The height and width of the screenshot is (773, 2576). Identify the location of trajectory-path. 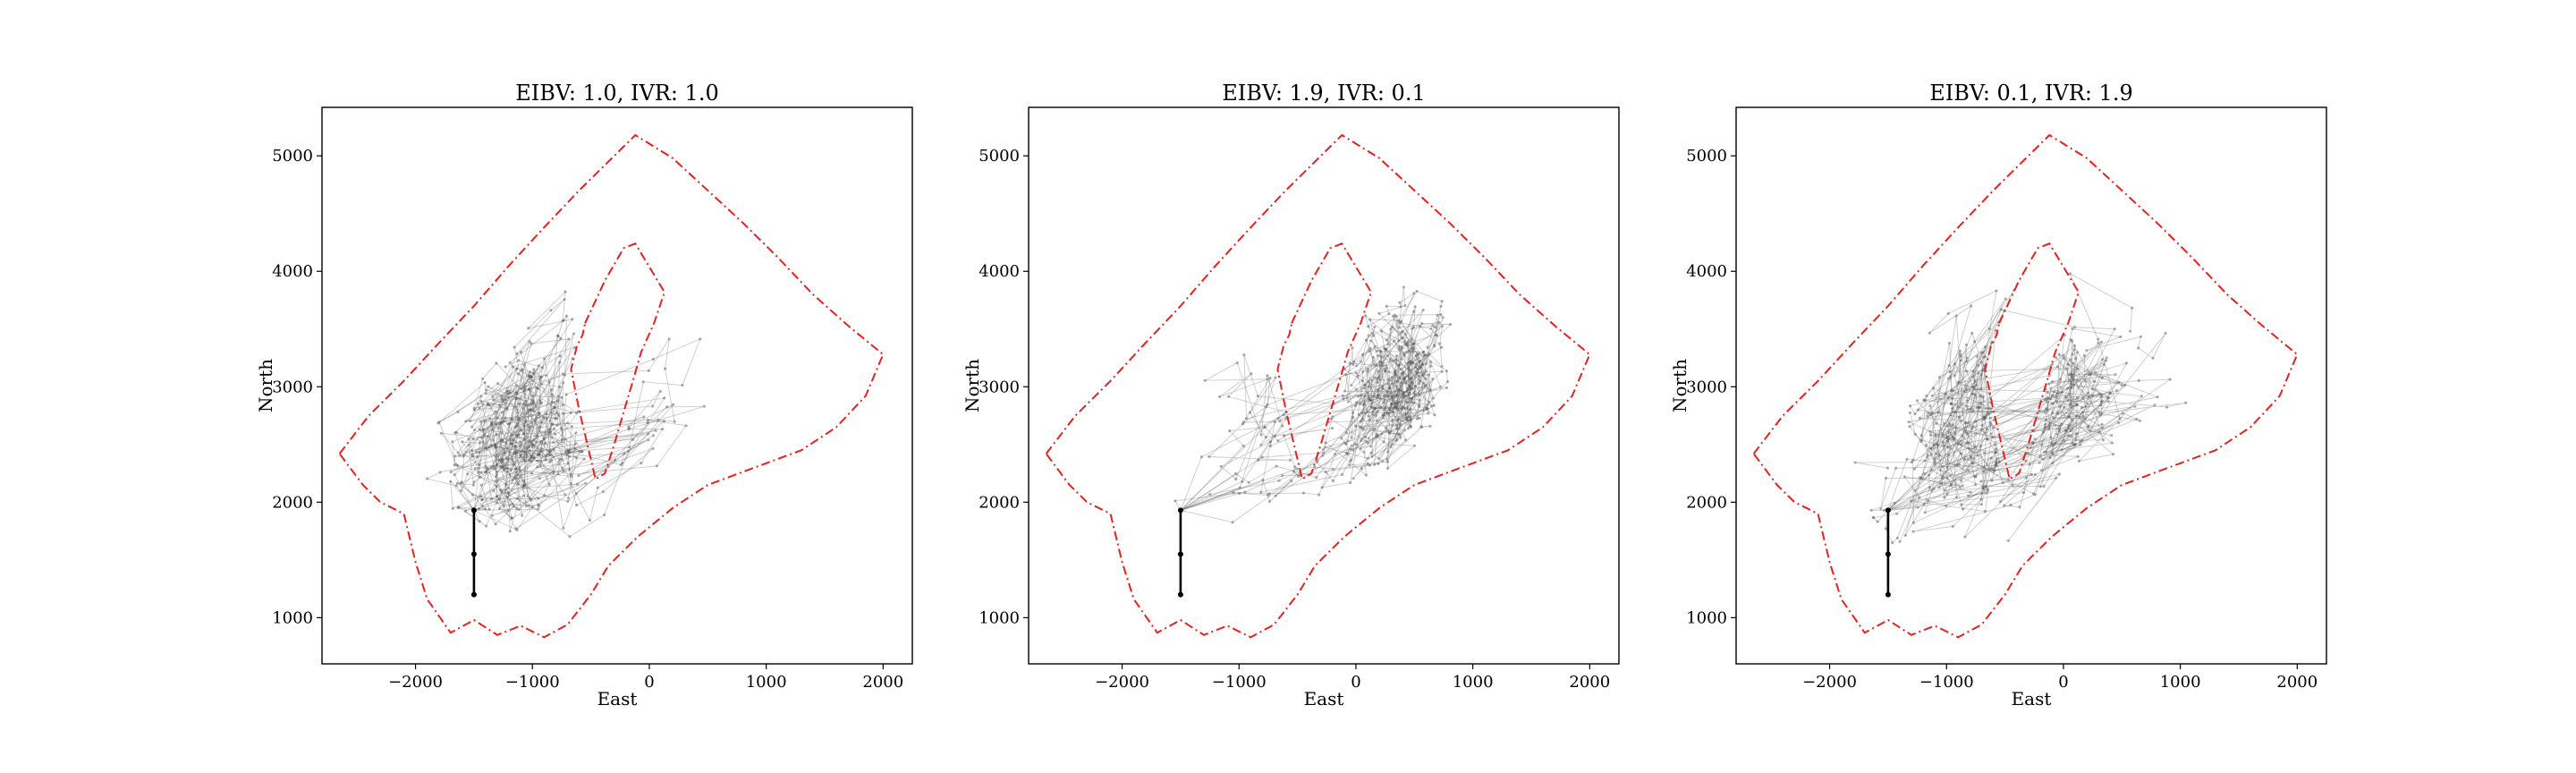
(568, 422).